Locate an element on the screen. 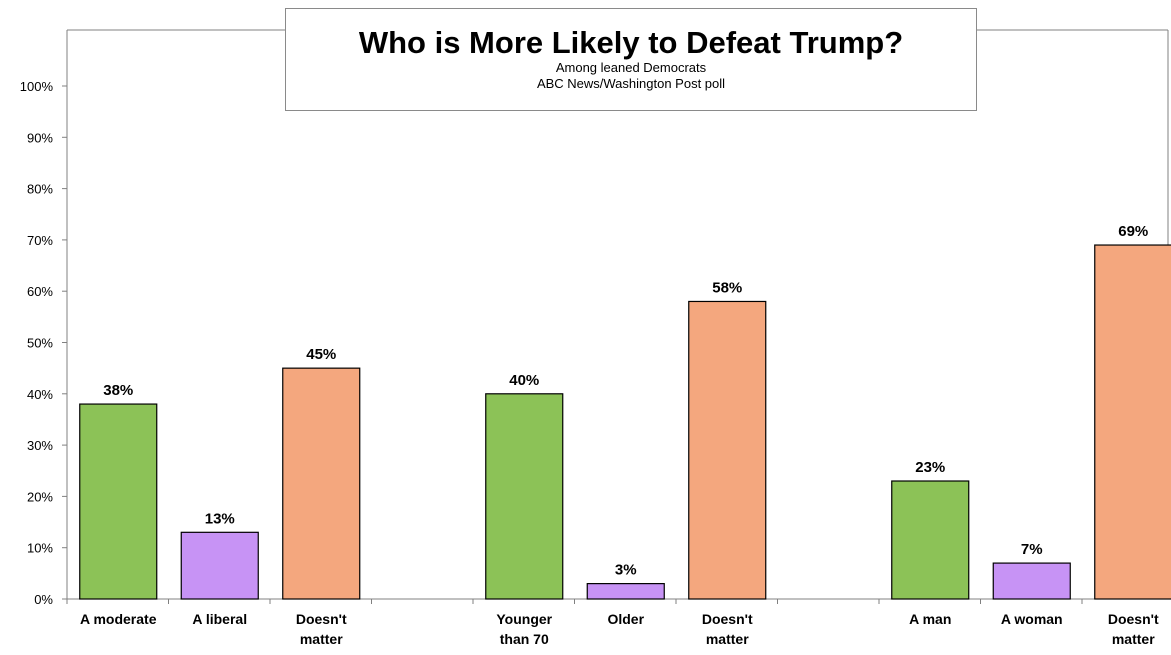 The image size is (1171, 655). y-tick-label: 30% is located at coordinates (40, 445).